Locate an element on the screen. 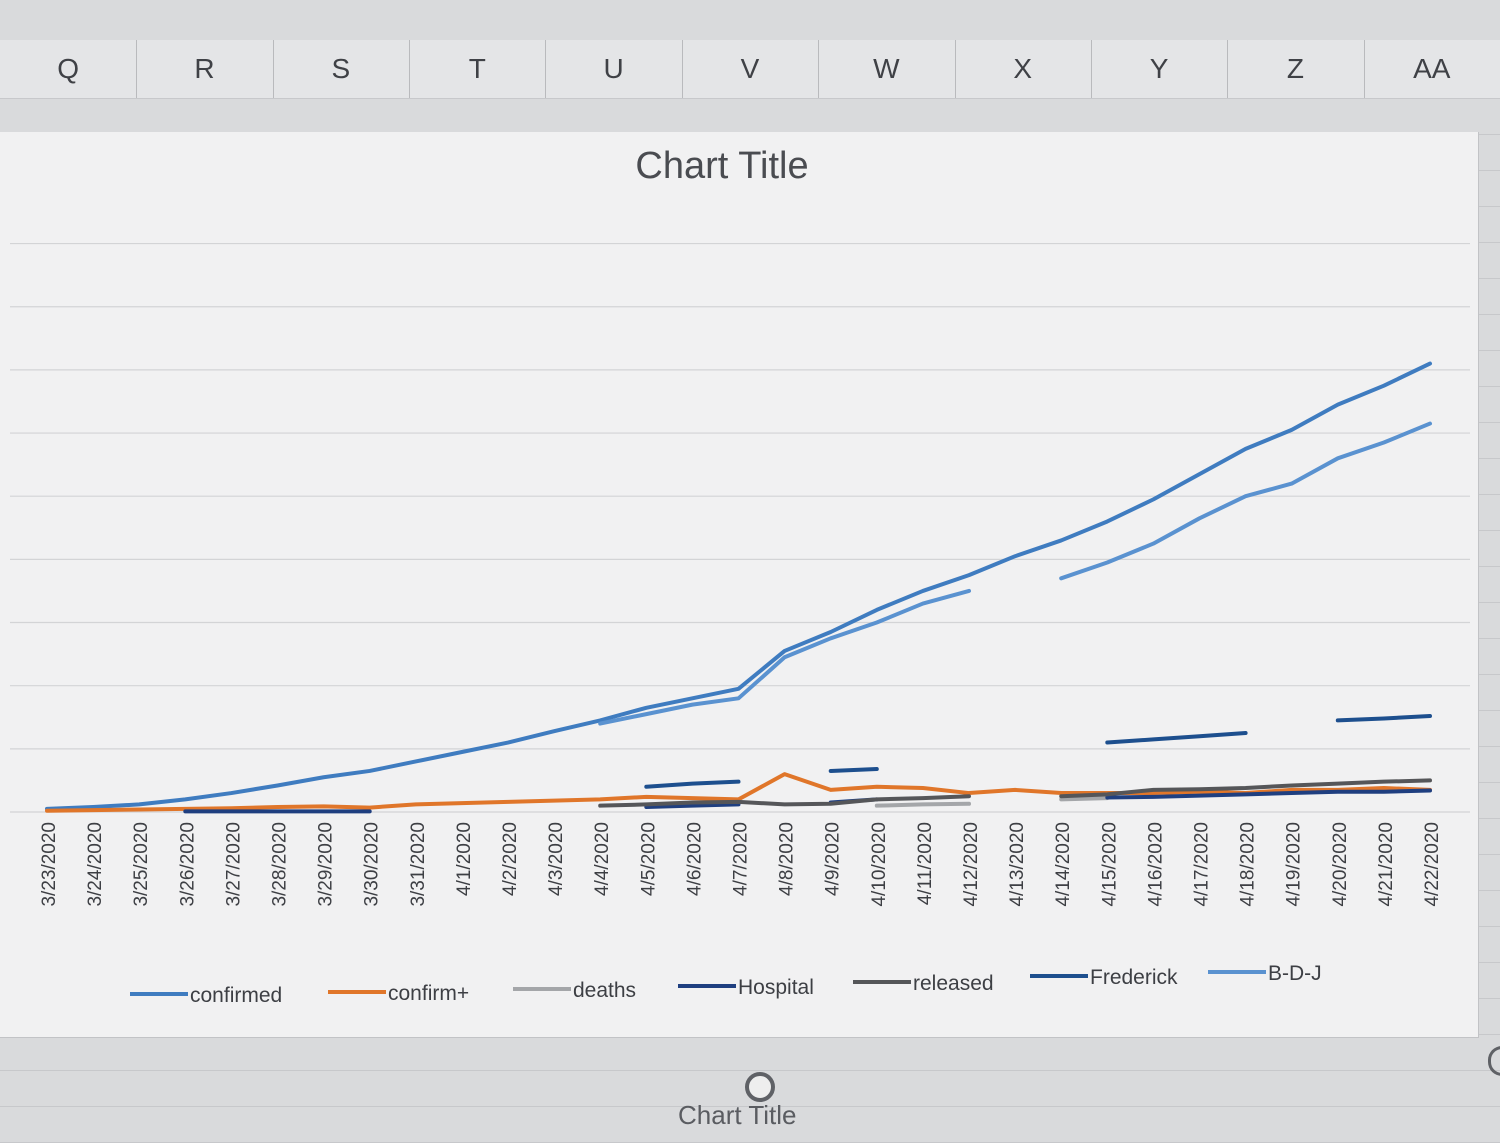 Image resolution: width=1500 pixels, height=1143 pixels. column-header-t: T is located at coordinates (478, 69).